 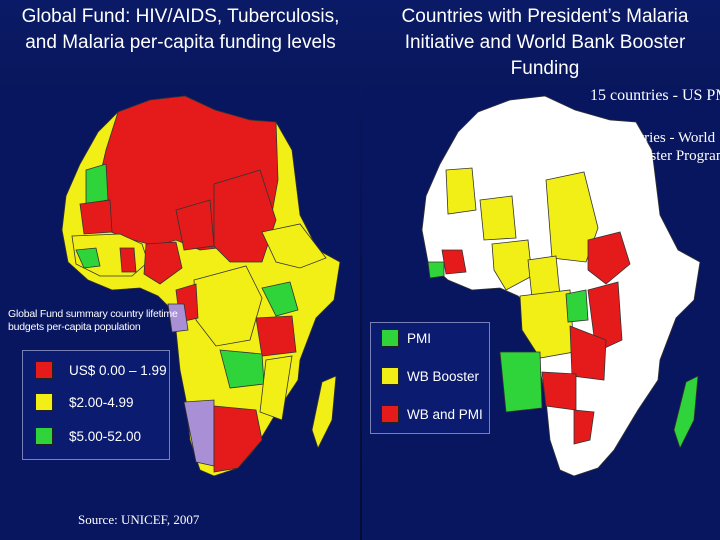 I want to click on legend-item-pmi: PMI, so click(x=406, y=338).